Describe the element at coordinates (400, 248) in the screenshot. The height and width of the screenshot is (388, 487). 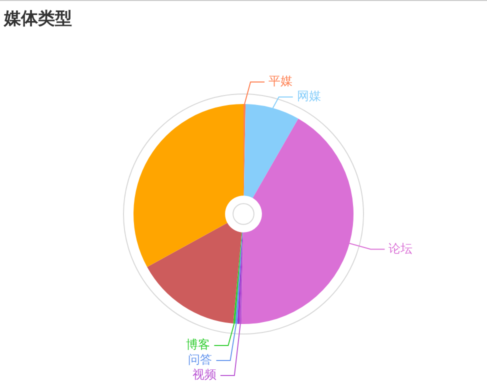
I see `slice-label: 论坛` at that location.